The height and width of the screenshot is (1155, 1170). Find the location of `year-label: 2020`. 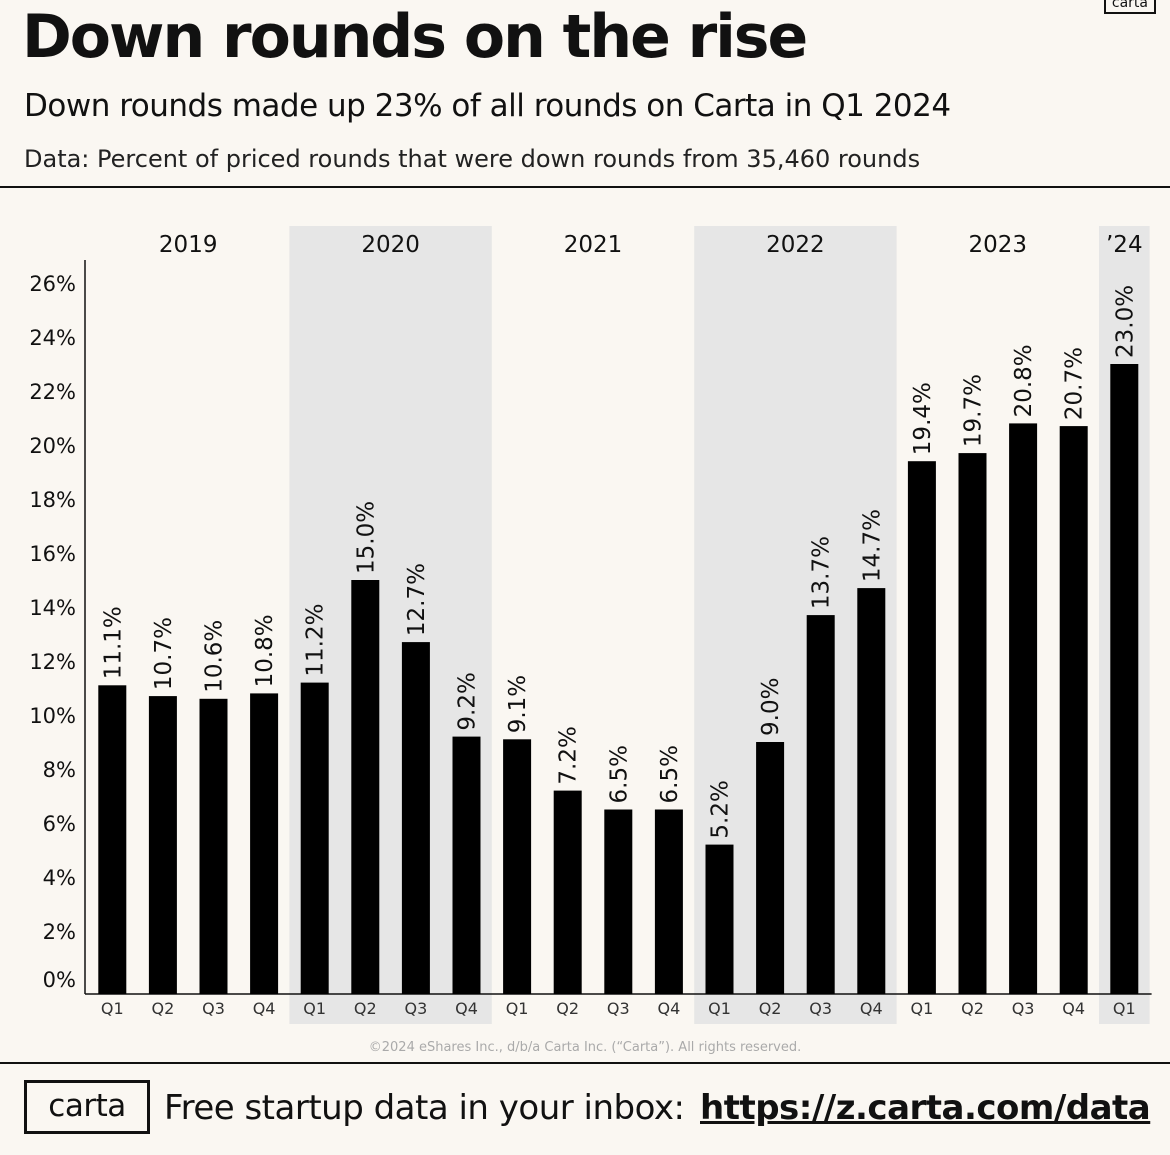

year-label: 2020 is located at coordinates (390, 245).